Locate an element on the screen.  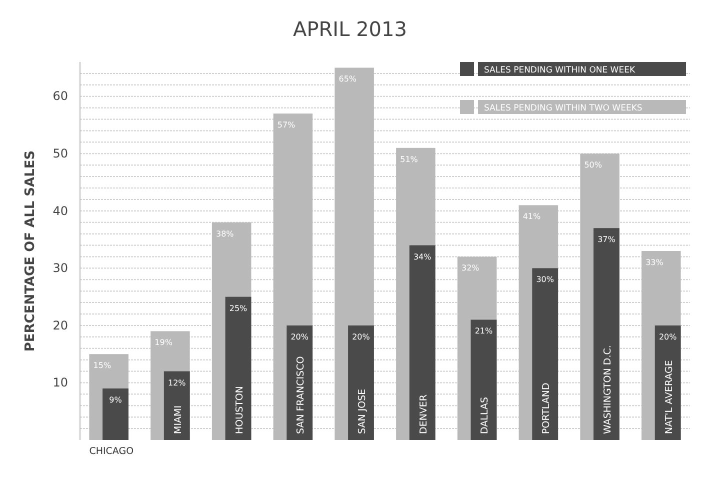
y-tick-label: 30 is located at coordinates (60, 268).